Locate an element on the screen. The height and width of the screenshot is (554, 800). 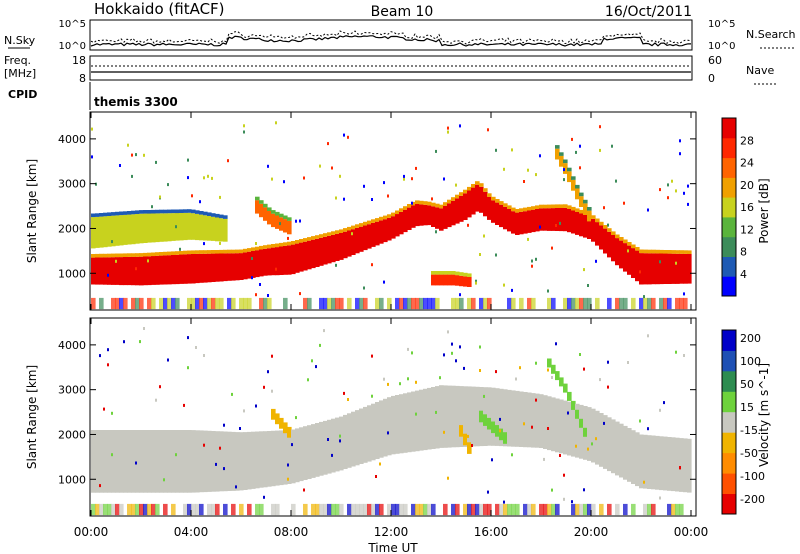
colorbar-tick-label: -200 is located at coordinates (752, 499).